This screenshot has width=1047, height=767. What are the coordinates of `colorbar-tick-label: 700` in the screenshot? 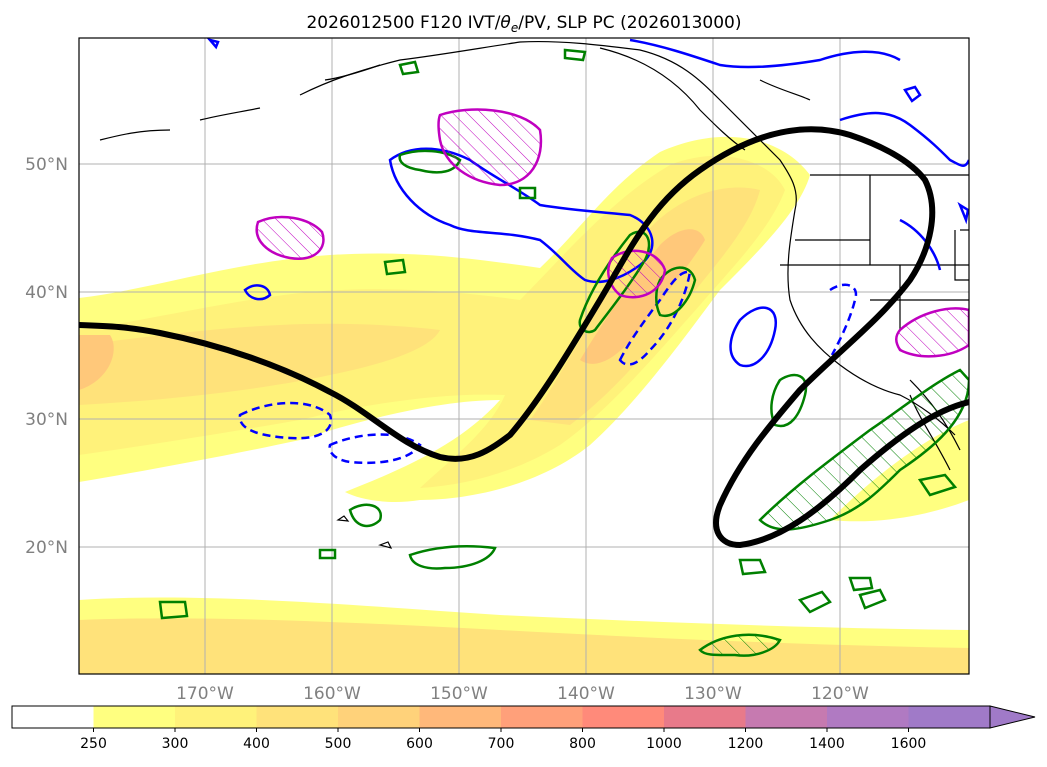 It's located at (501, 744).